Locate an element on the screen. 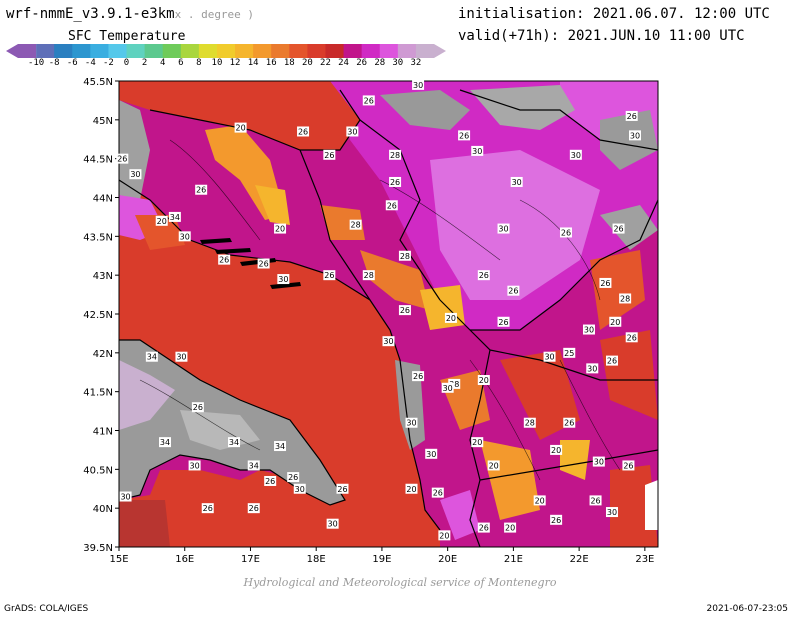  legend-tick-label: -4 is located at coordinates (90, 63).